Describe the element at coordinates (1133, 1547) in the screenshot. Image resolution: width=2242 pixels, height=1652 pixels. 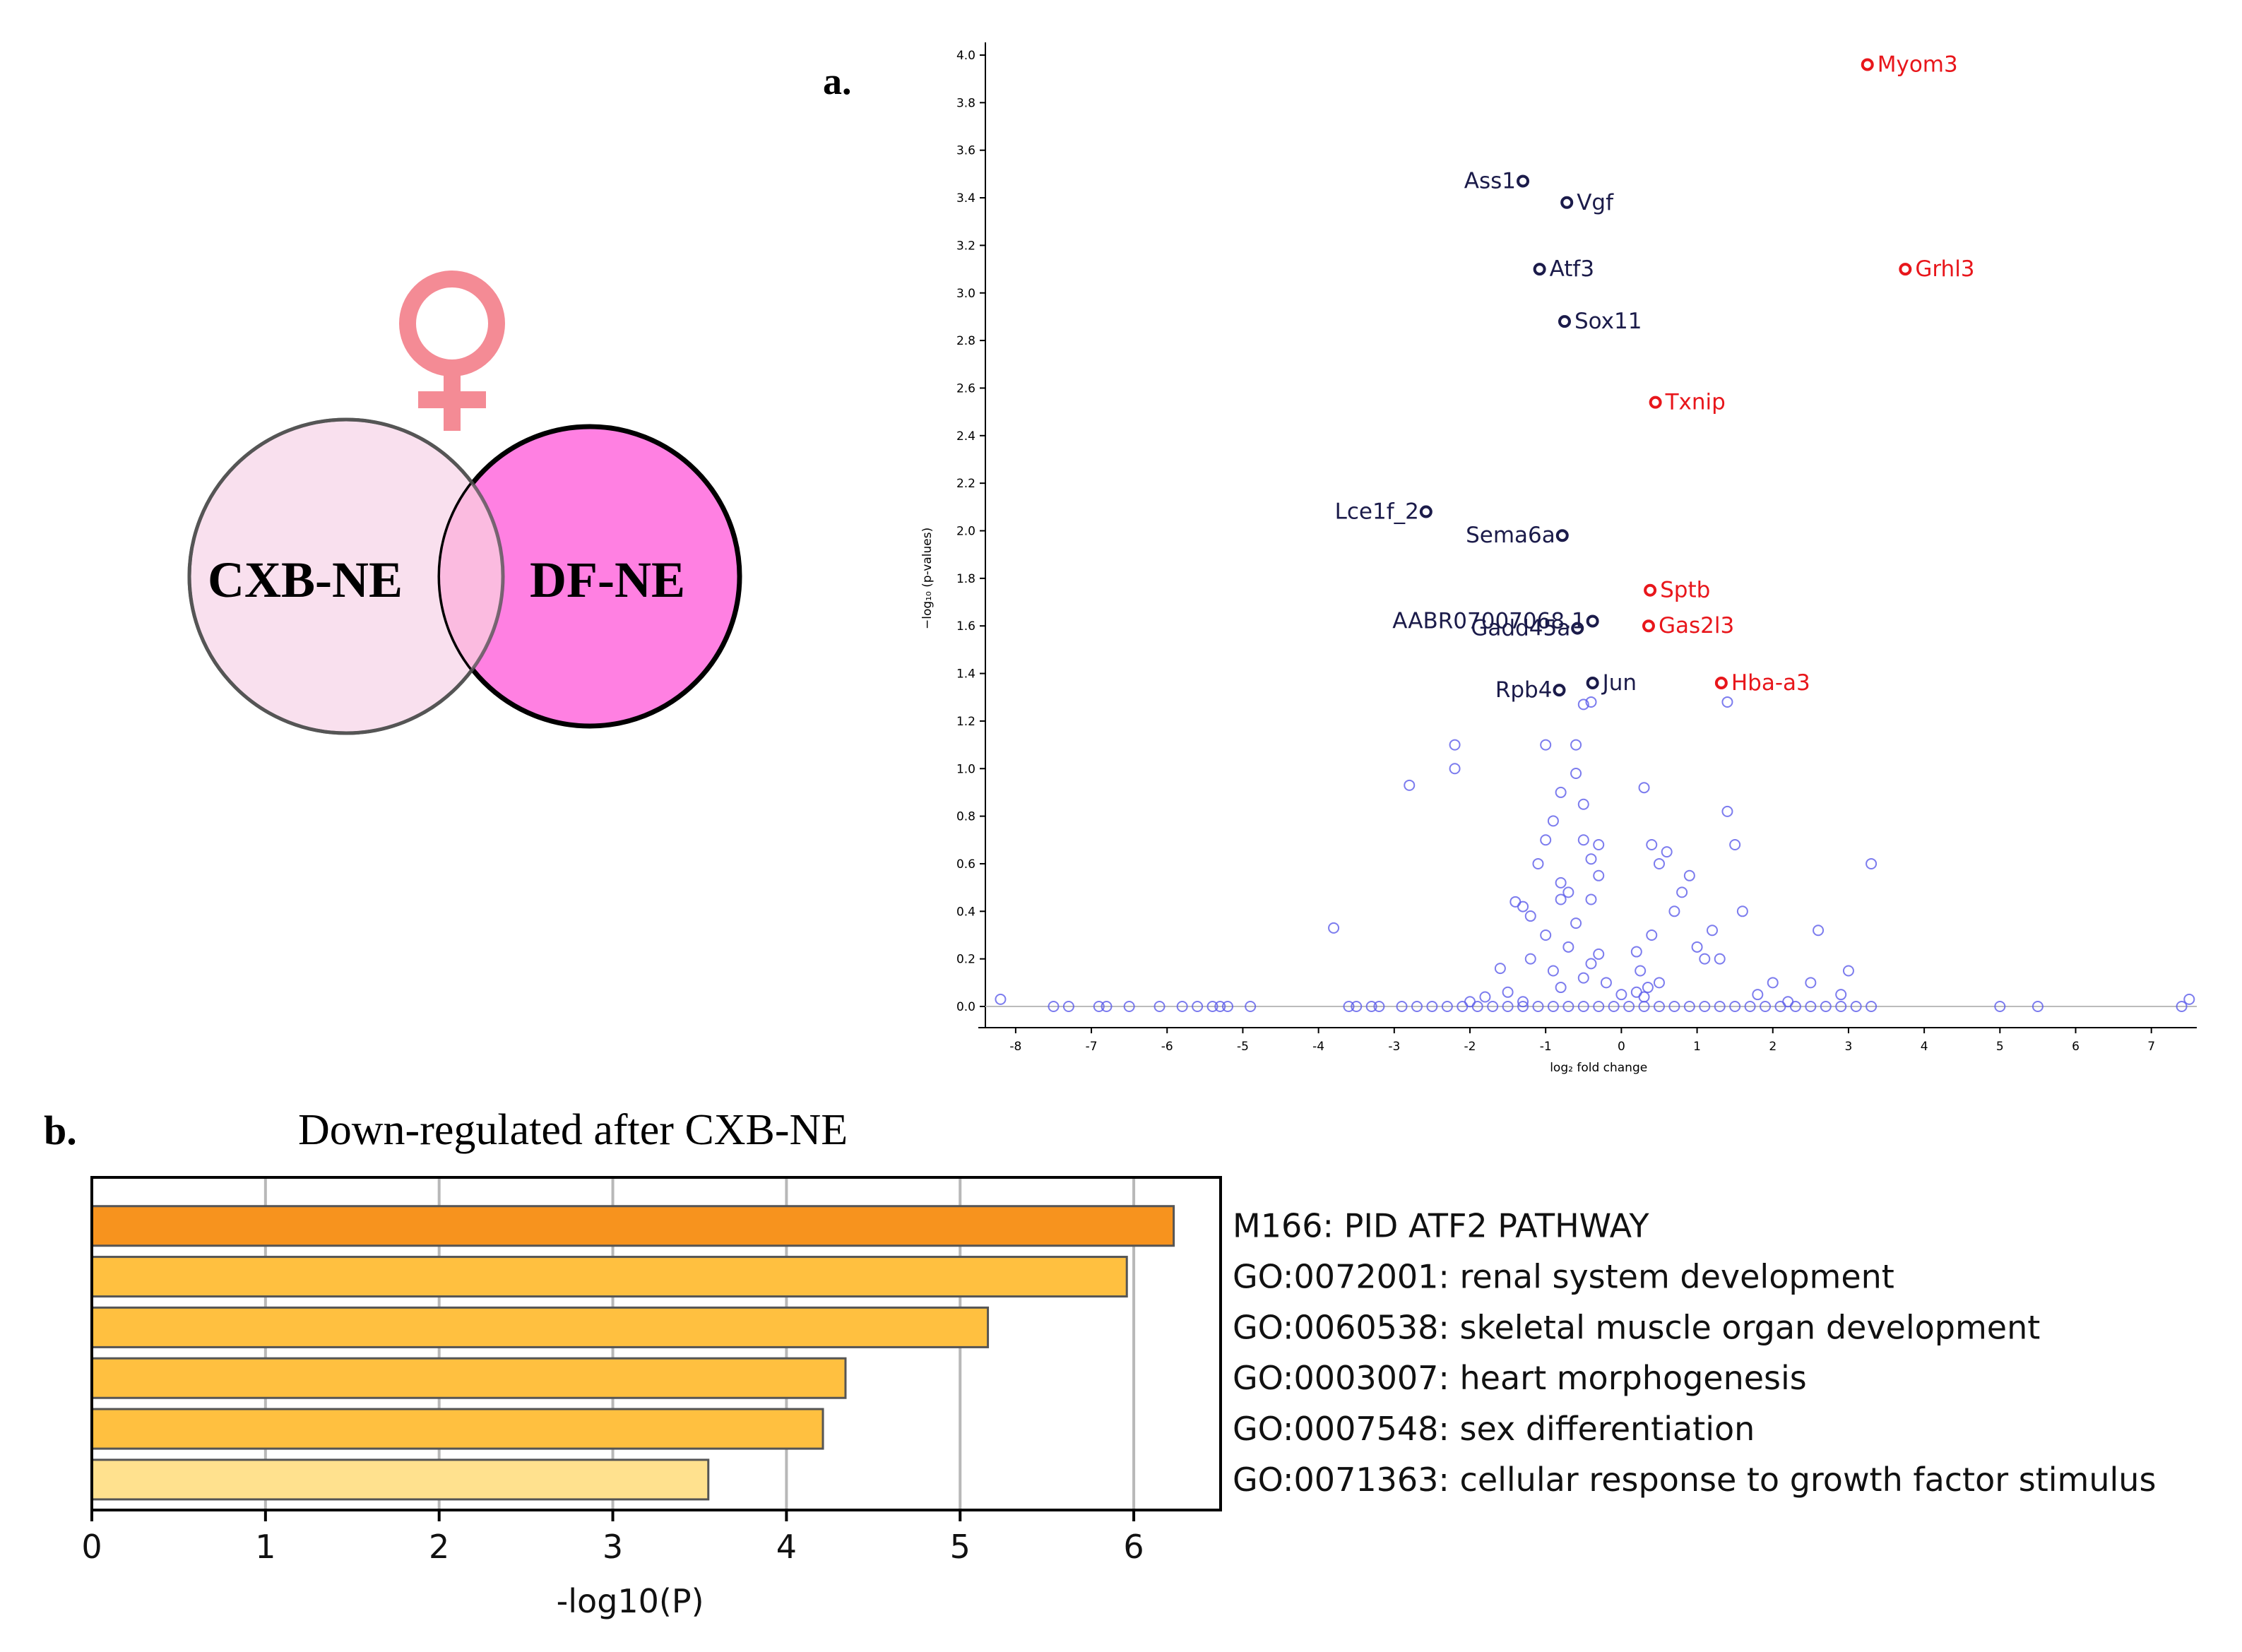
I see `bar-x-tick-label: 6` at that location.